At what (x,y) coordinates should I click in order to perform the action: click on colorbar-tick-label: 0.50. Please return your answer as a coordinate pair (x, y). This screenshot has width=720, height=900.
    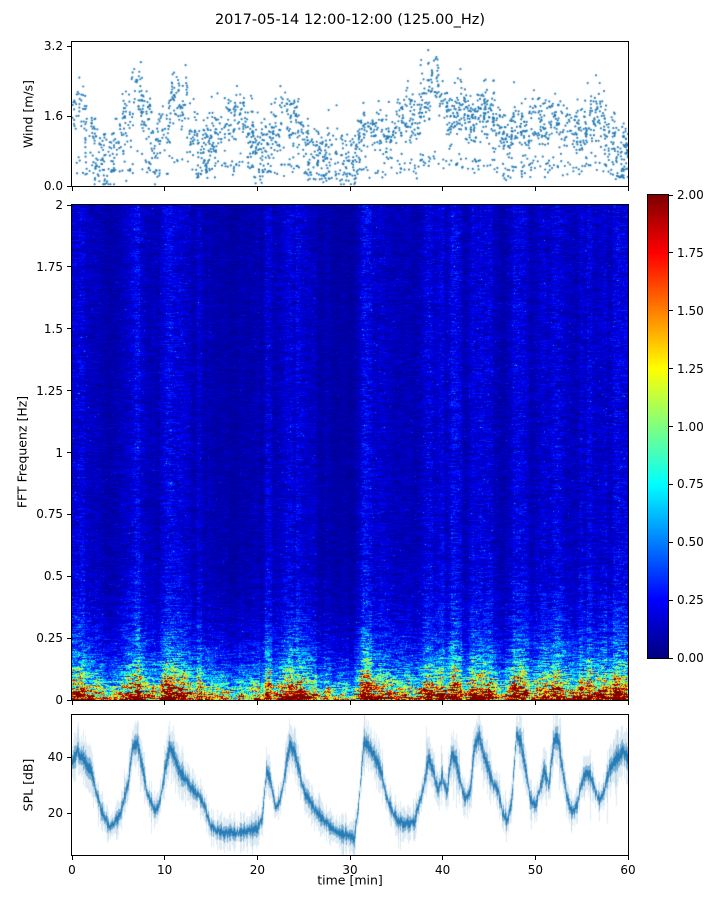
    Looking at the image, I should click on (690, 542).